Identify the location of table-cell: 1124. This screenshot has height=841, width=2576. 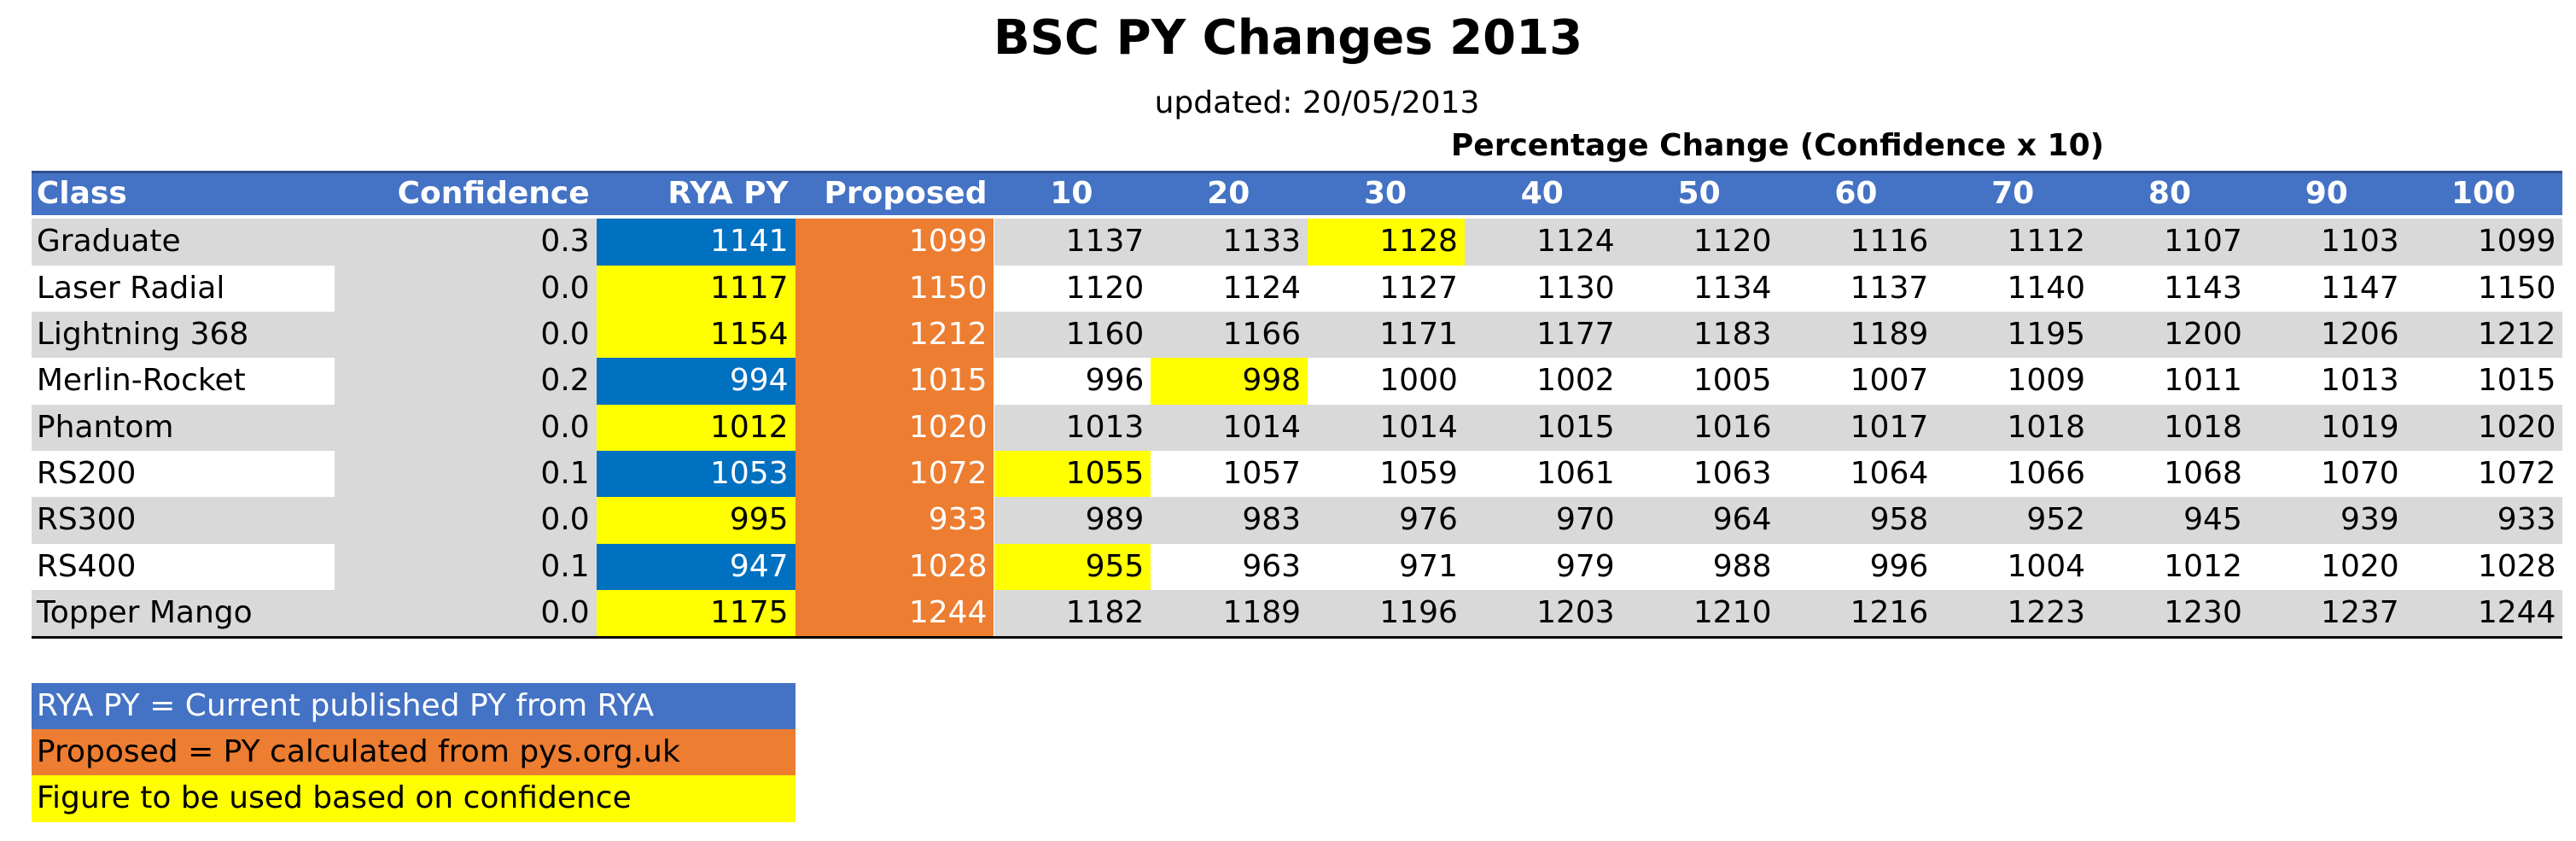
(1543, 242).